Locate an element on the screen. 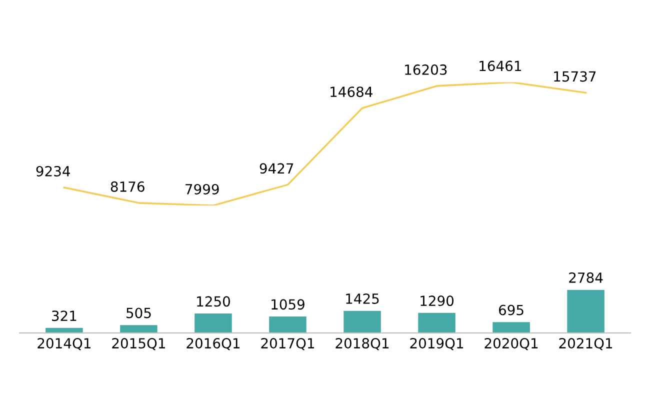 The height and width of the screenshot is (411, 650). x-tick-label: 2020Q1 is located at coordinates (511, 344).